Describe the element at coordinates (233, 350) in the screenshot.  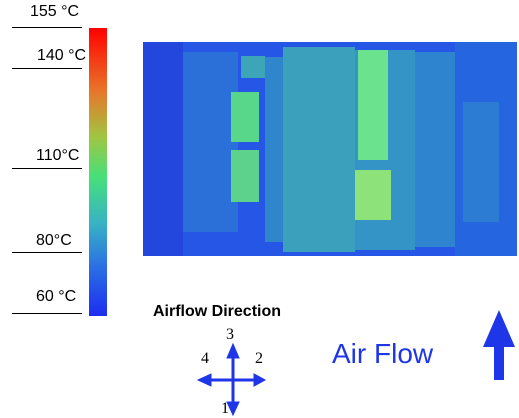
I see `arrow-up-icon` at that location.